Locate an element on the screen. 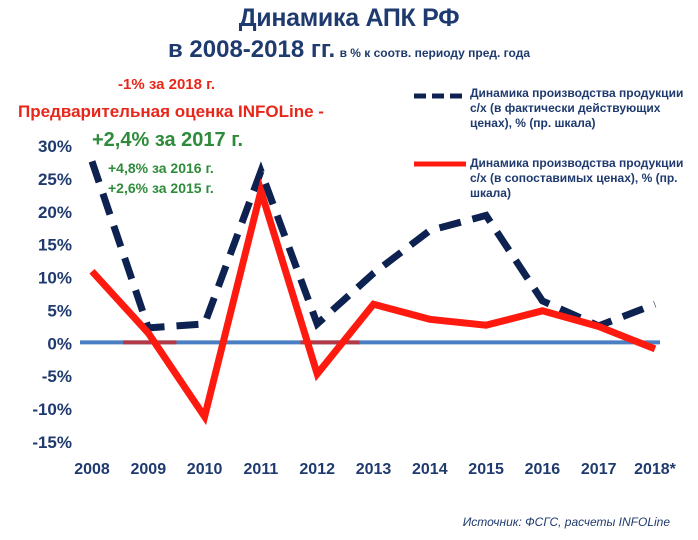 The width and height of the screenshot is (698, 540). x-tick-label: 2012 is located at coordinates (317, 469).